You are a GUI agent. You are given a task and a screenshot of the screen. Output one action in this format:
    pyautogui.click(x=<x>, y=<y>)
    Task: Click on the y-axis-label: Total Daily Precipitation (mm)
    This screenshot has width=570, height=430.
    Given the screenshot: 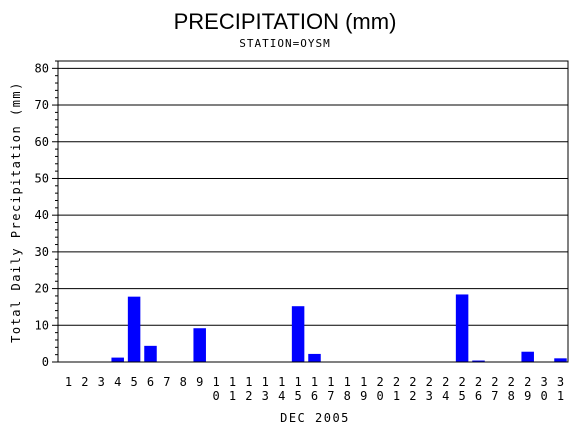 What is the action you would take?
    pyautogui.click(x=16, y=212)
    